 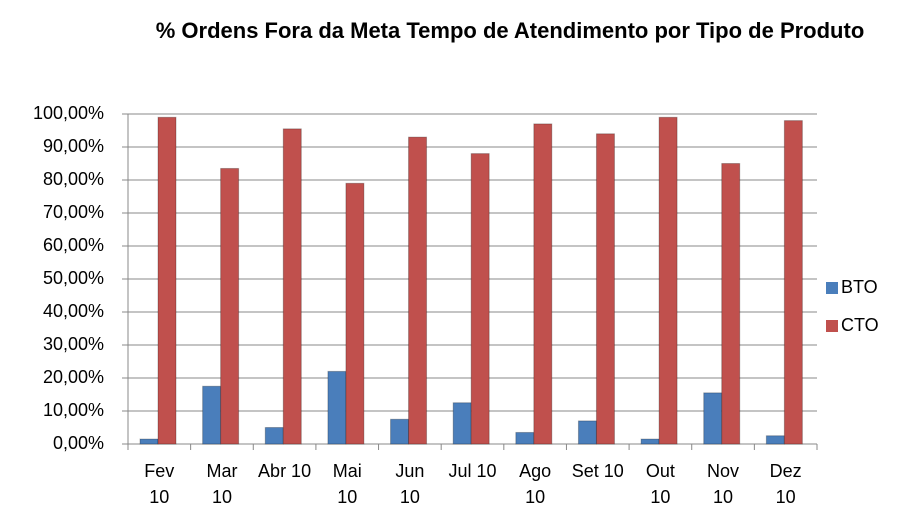 I want to click on y-tick-label: 70,00%, so click(x=73, y=212).